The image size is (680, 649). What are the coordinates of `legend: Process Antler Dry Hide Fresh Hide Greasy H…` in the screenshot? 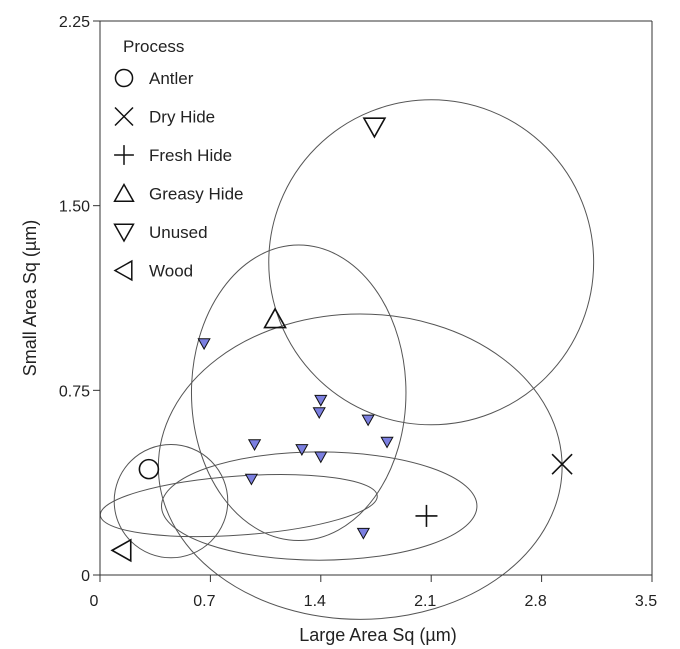 It's located at (178, 159).